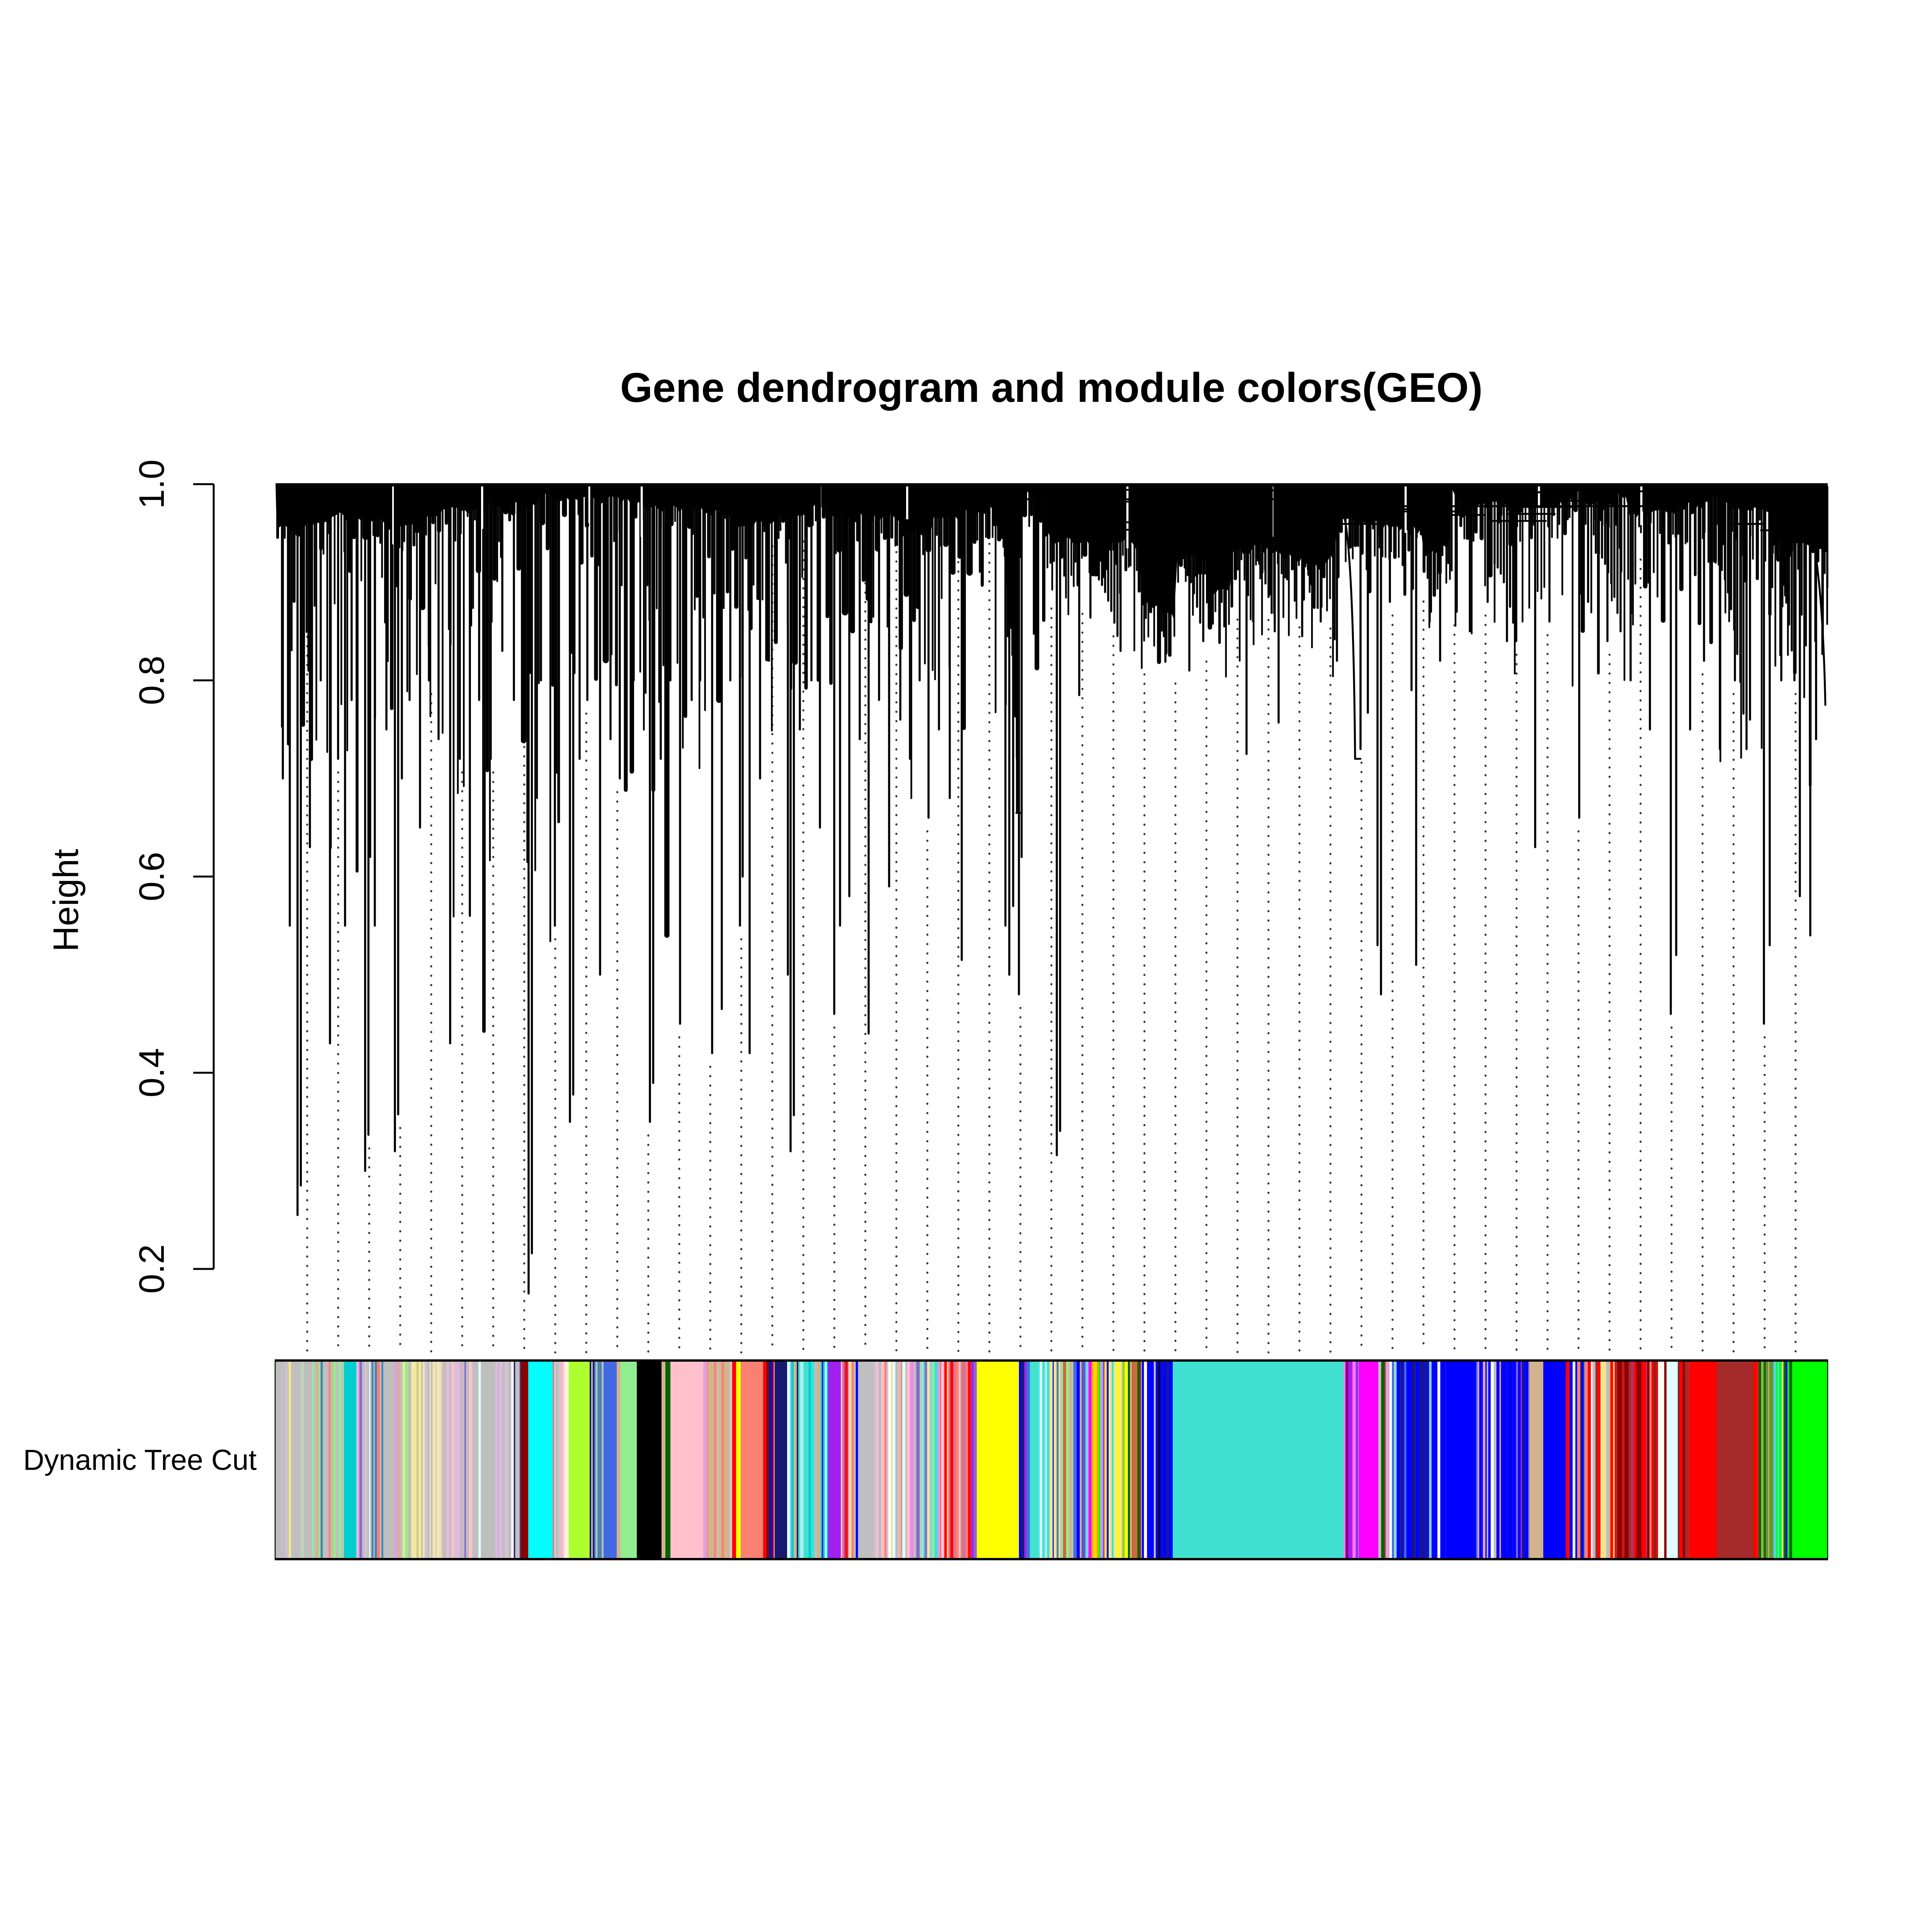 The width and height of the screenshot is (1932, 1932). I want to click on svg-text: Dynamic Tree Cut, so click(140, 1460).